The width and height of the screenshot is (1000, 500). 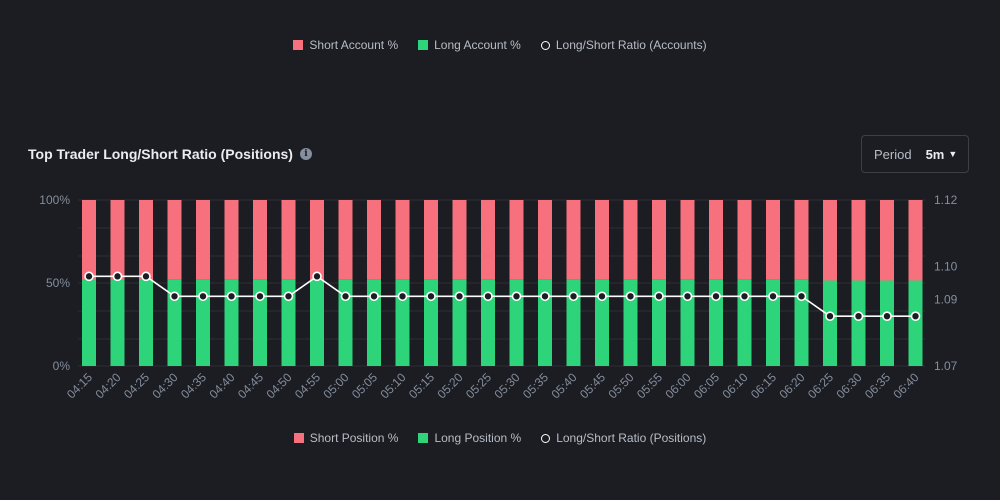 What do you see at coordinates (423, 45) in the screenshot?
I see `long-account-swatch` at bounding box center [423, 45].